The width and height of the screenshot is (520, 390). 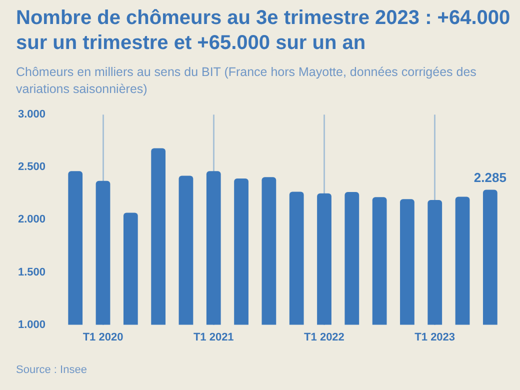 What do you see at coordinates (213, 337) in the screenshot?
I see `x-tick-label: T1 2021` at bounding box center [213, 337].